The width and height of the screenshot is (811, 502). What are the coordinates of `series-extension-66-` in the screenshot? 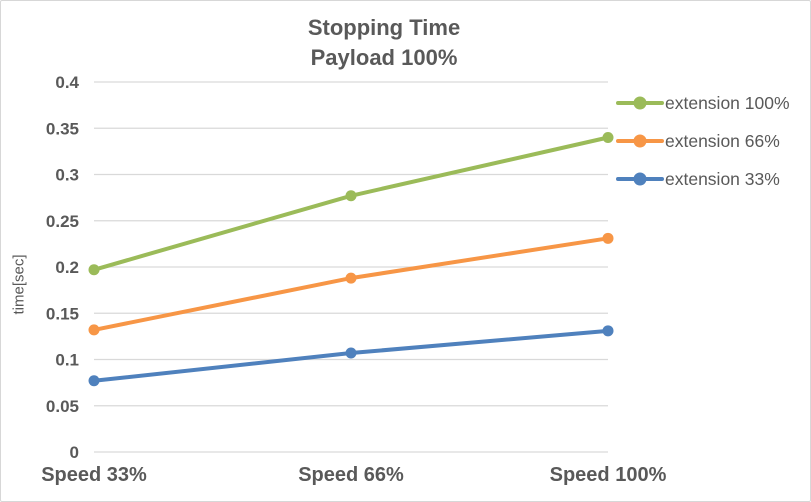 It's located at (351, 284).